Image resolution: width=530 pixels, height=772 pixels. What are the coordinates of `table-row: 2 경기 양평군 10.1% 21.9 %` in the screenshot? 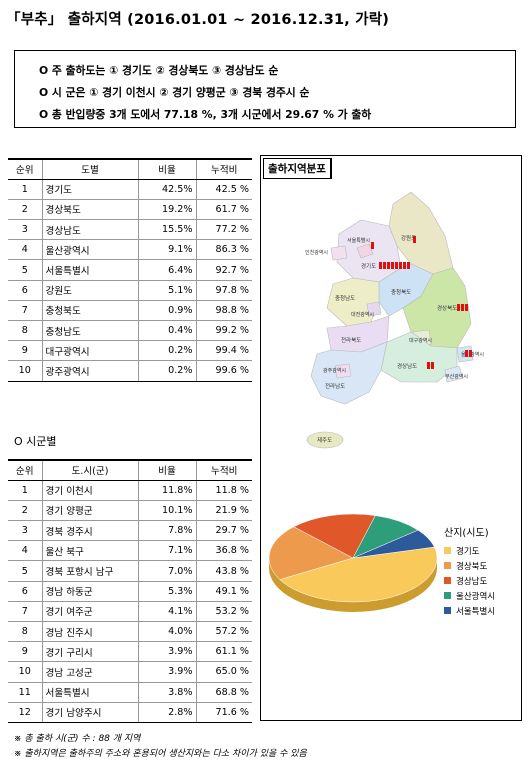 It's located at (130, 511).